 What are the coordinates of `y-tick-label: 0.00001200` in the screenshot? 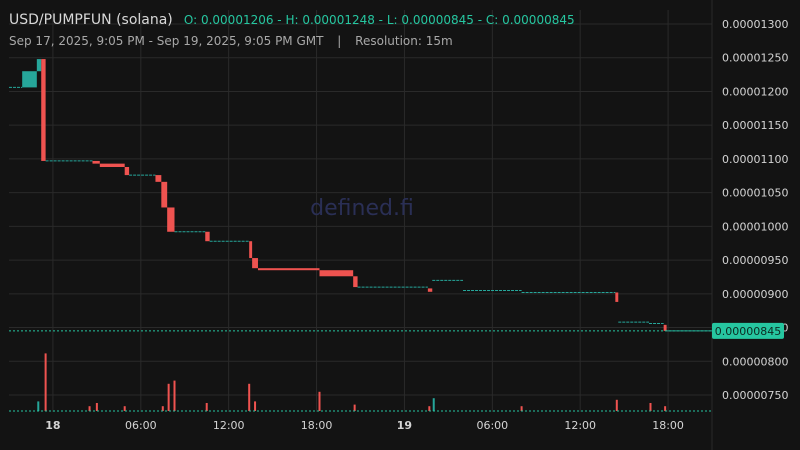 It's located at (755, 91).